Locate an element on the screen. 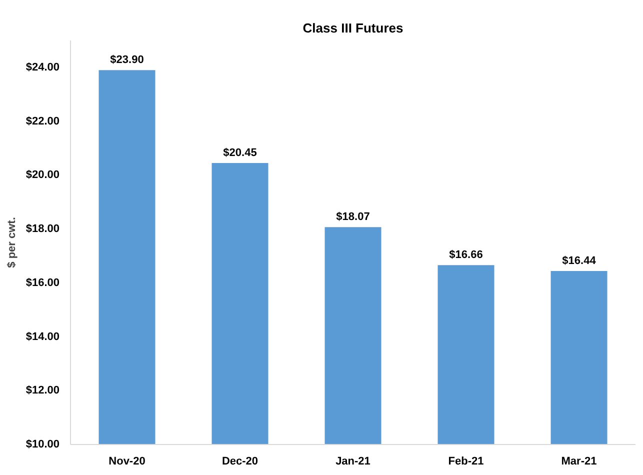 The width and height of the screenshot is (643, 475). x-tick-label: Nov-20 is located at coordinates (127, 462).